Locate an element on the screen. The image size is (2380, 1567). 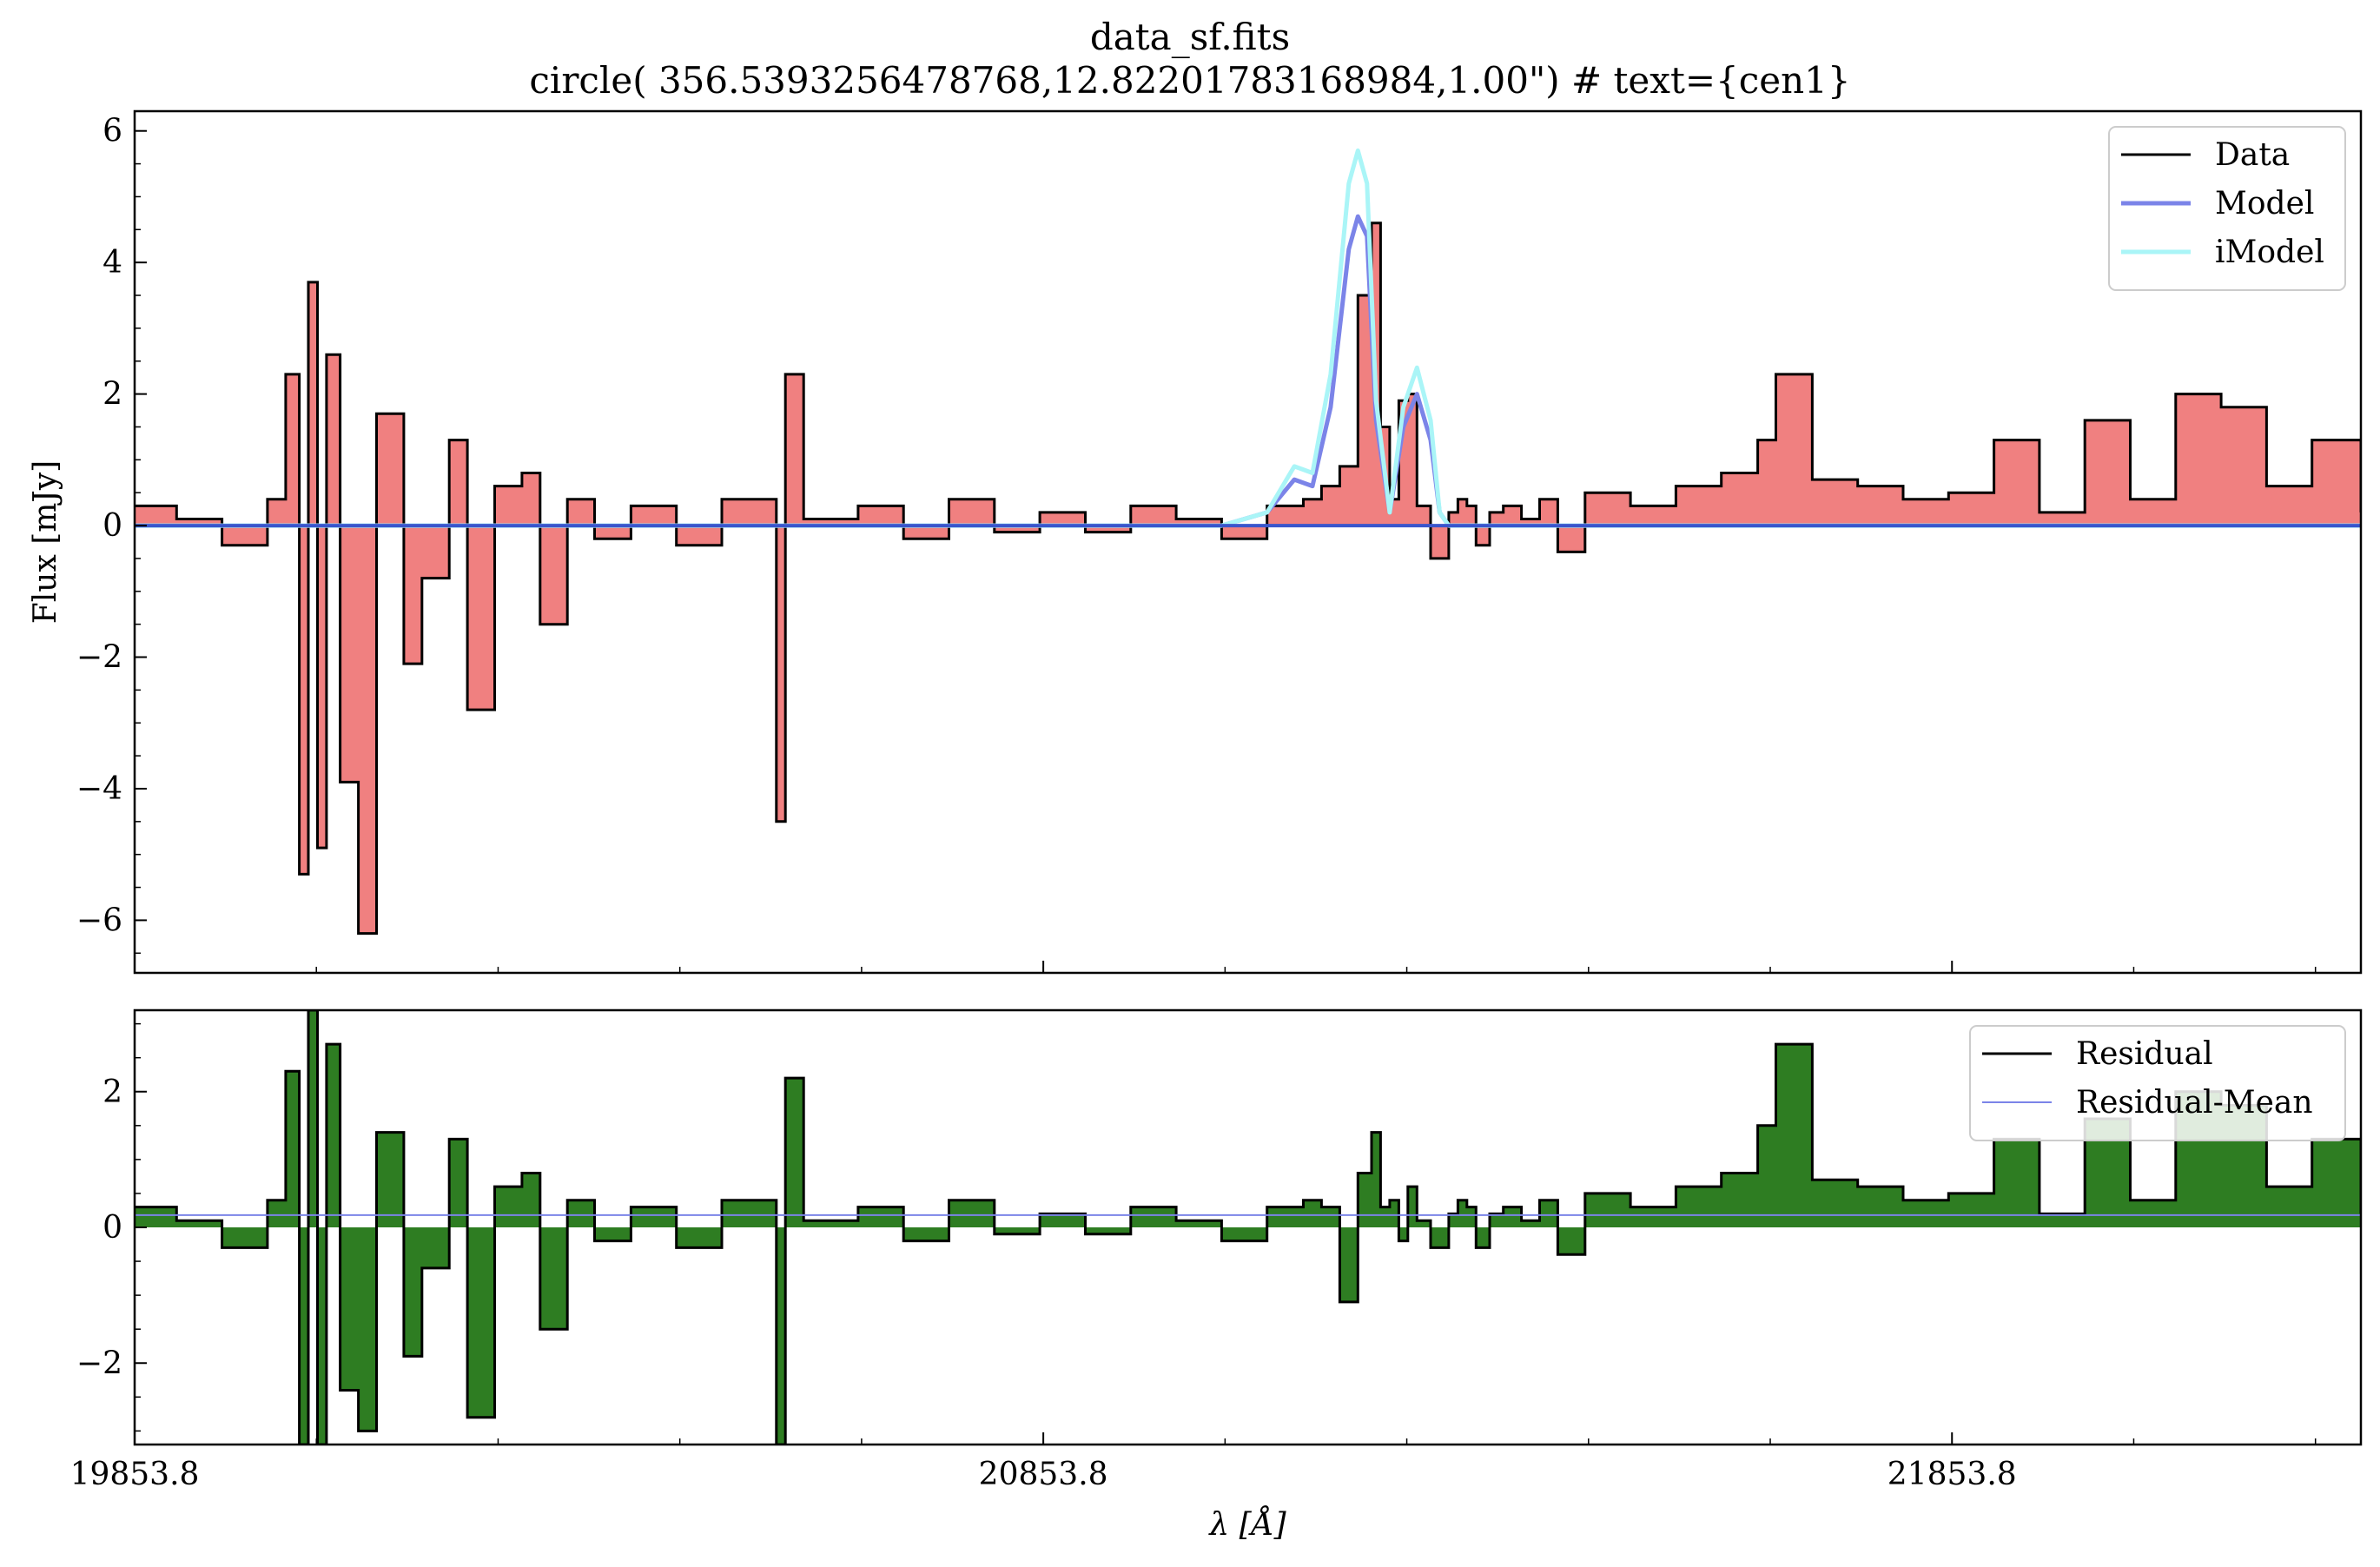
chart-title: data_sf.fits is located at coordinates (1190, 37).